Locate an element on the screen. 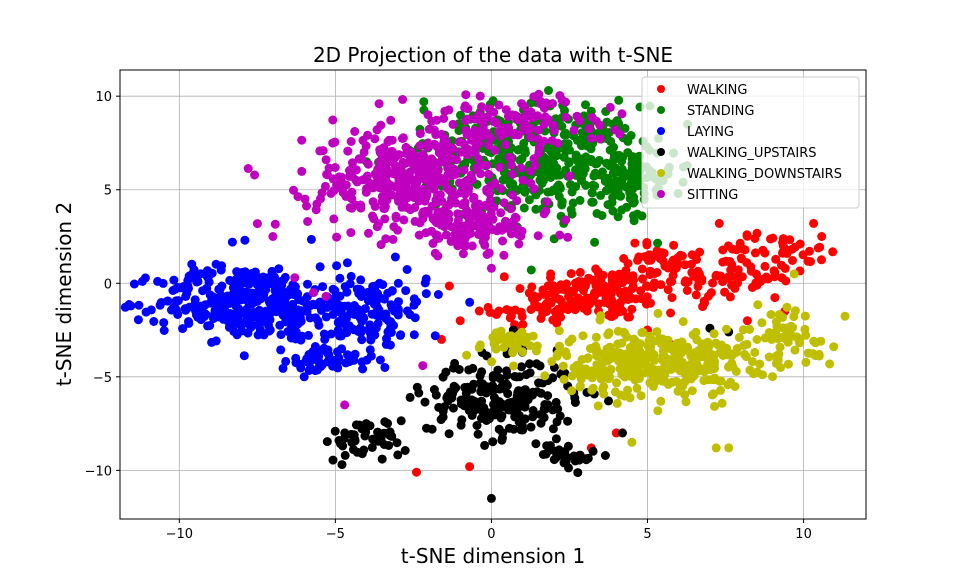  legend-label: LAYING is located at coordinates (710, 132).